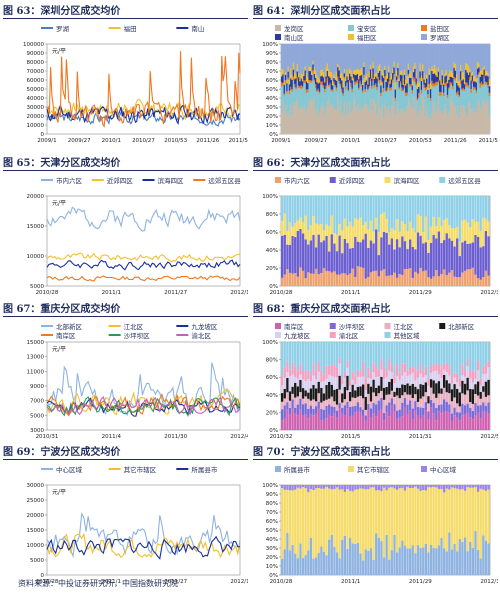 The height and width of the screenshot is (597, 500). What do you see at coordinates (404, 327) in the screenshot?
I see `legend-label: 江北区` at bounding box center [404, 327].